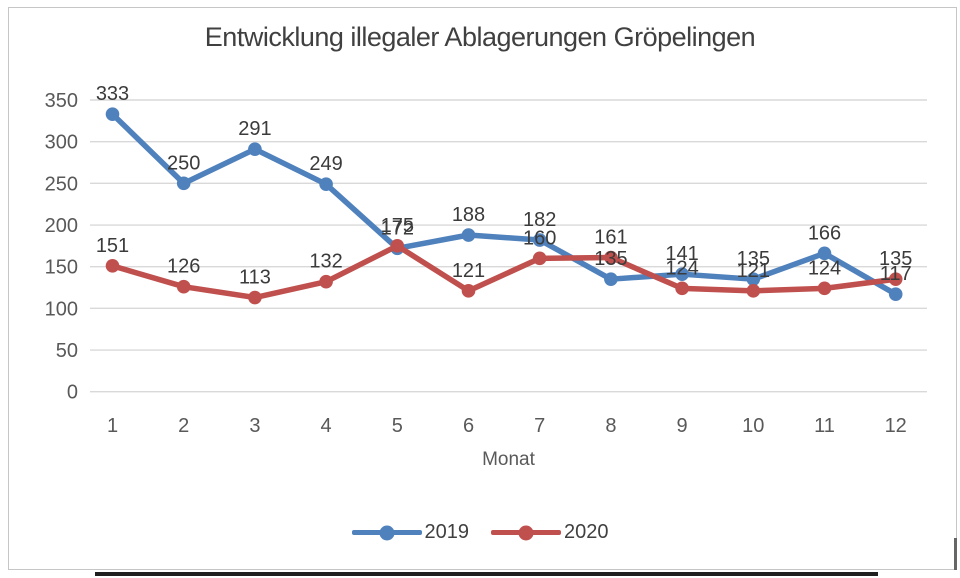 This screenshot has width=960, height=578. What do you see at coordinates (753, 271) in the screenshot?
I see `data-label-2020-10: 121` at bounding box center [753, 271].